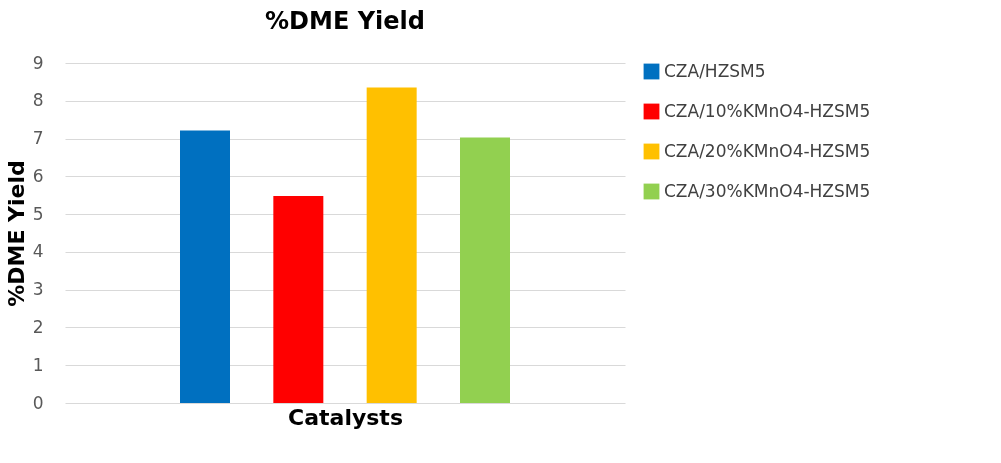  Describe the element at coordinates (345, 21) in the screenshot. I see `chart-title: %DME Yield` at that location.